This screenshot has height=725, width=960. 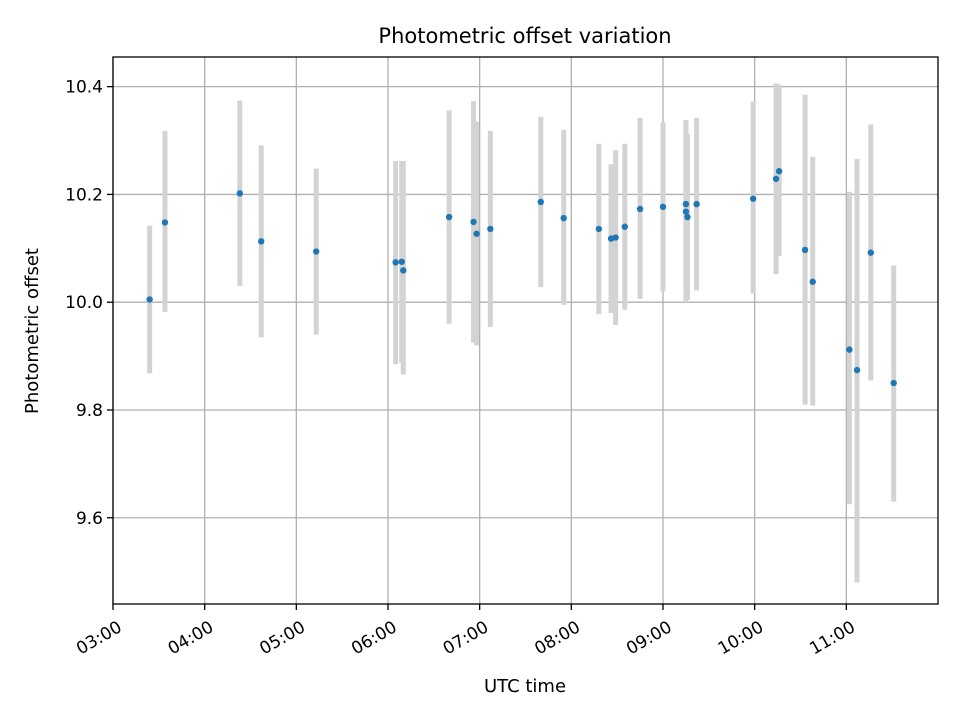 I want to click on y-tick-label: 10.0, so click(x=84, y=303).